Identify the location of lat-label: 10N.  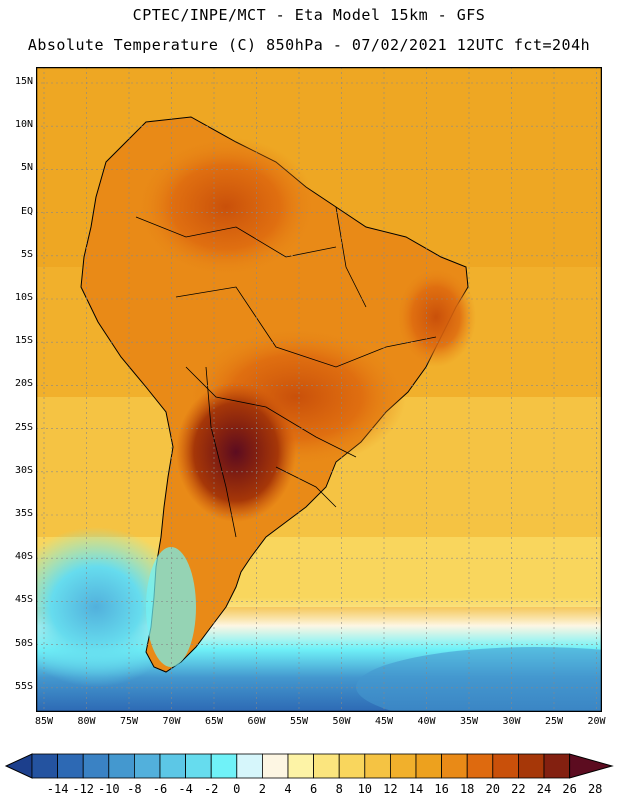
(23, 125).